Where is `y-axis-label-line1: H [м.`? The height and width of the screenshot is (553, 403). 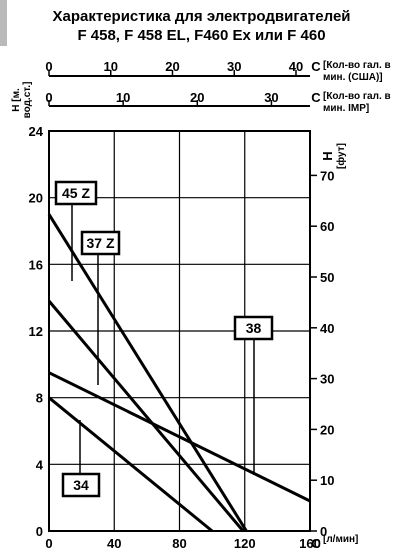 y-axis-label-line1: H [м. is located at coordinates (16, 100).